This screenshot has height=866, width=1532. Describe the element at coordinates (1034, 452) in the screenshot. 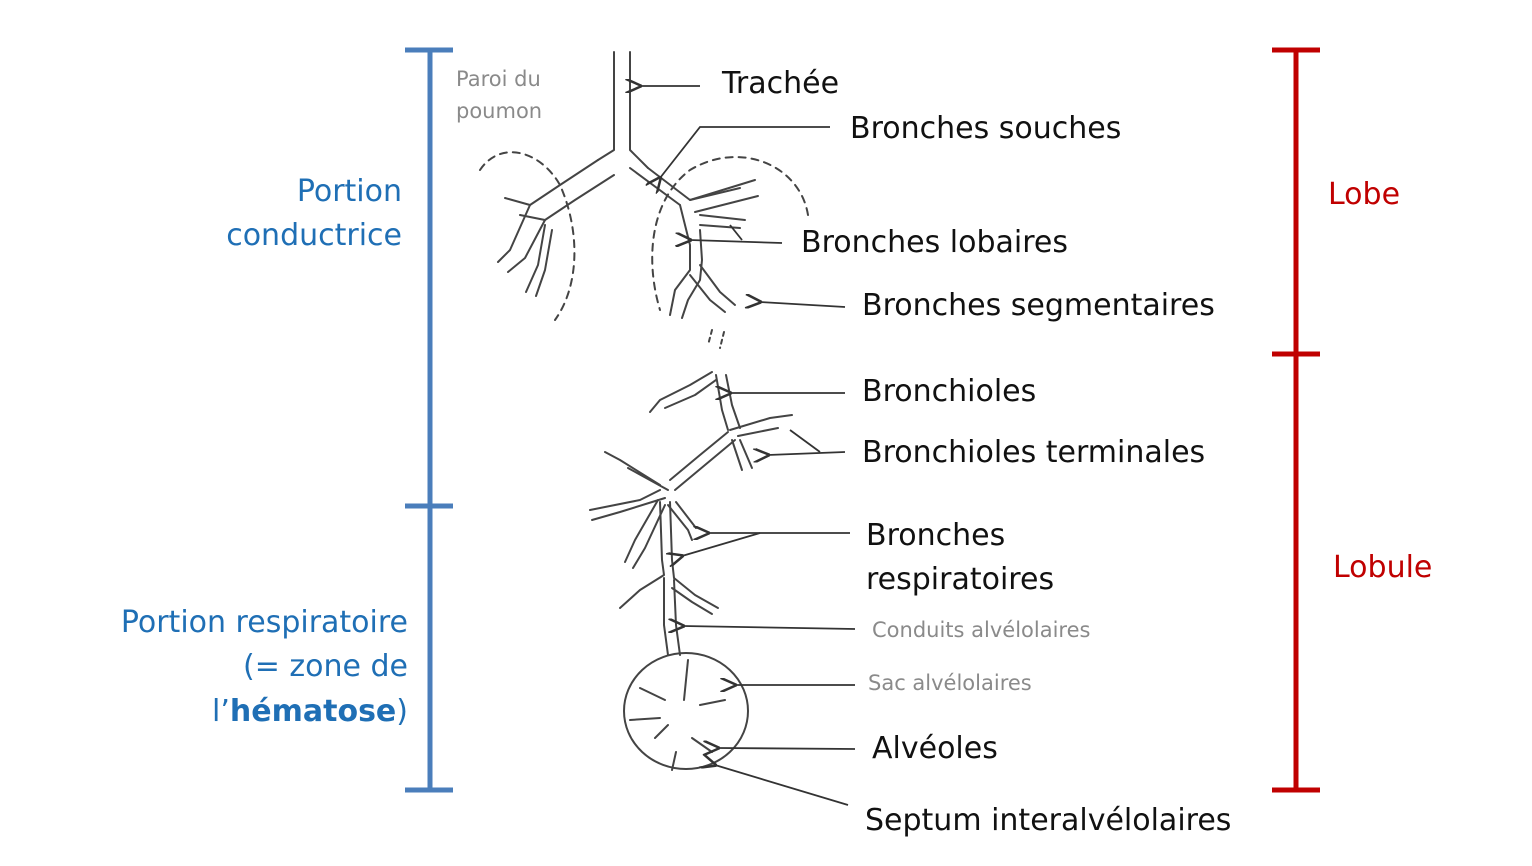

I see `label-bronchioles-terminales: Bronchioles terminales` at that location.